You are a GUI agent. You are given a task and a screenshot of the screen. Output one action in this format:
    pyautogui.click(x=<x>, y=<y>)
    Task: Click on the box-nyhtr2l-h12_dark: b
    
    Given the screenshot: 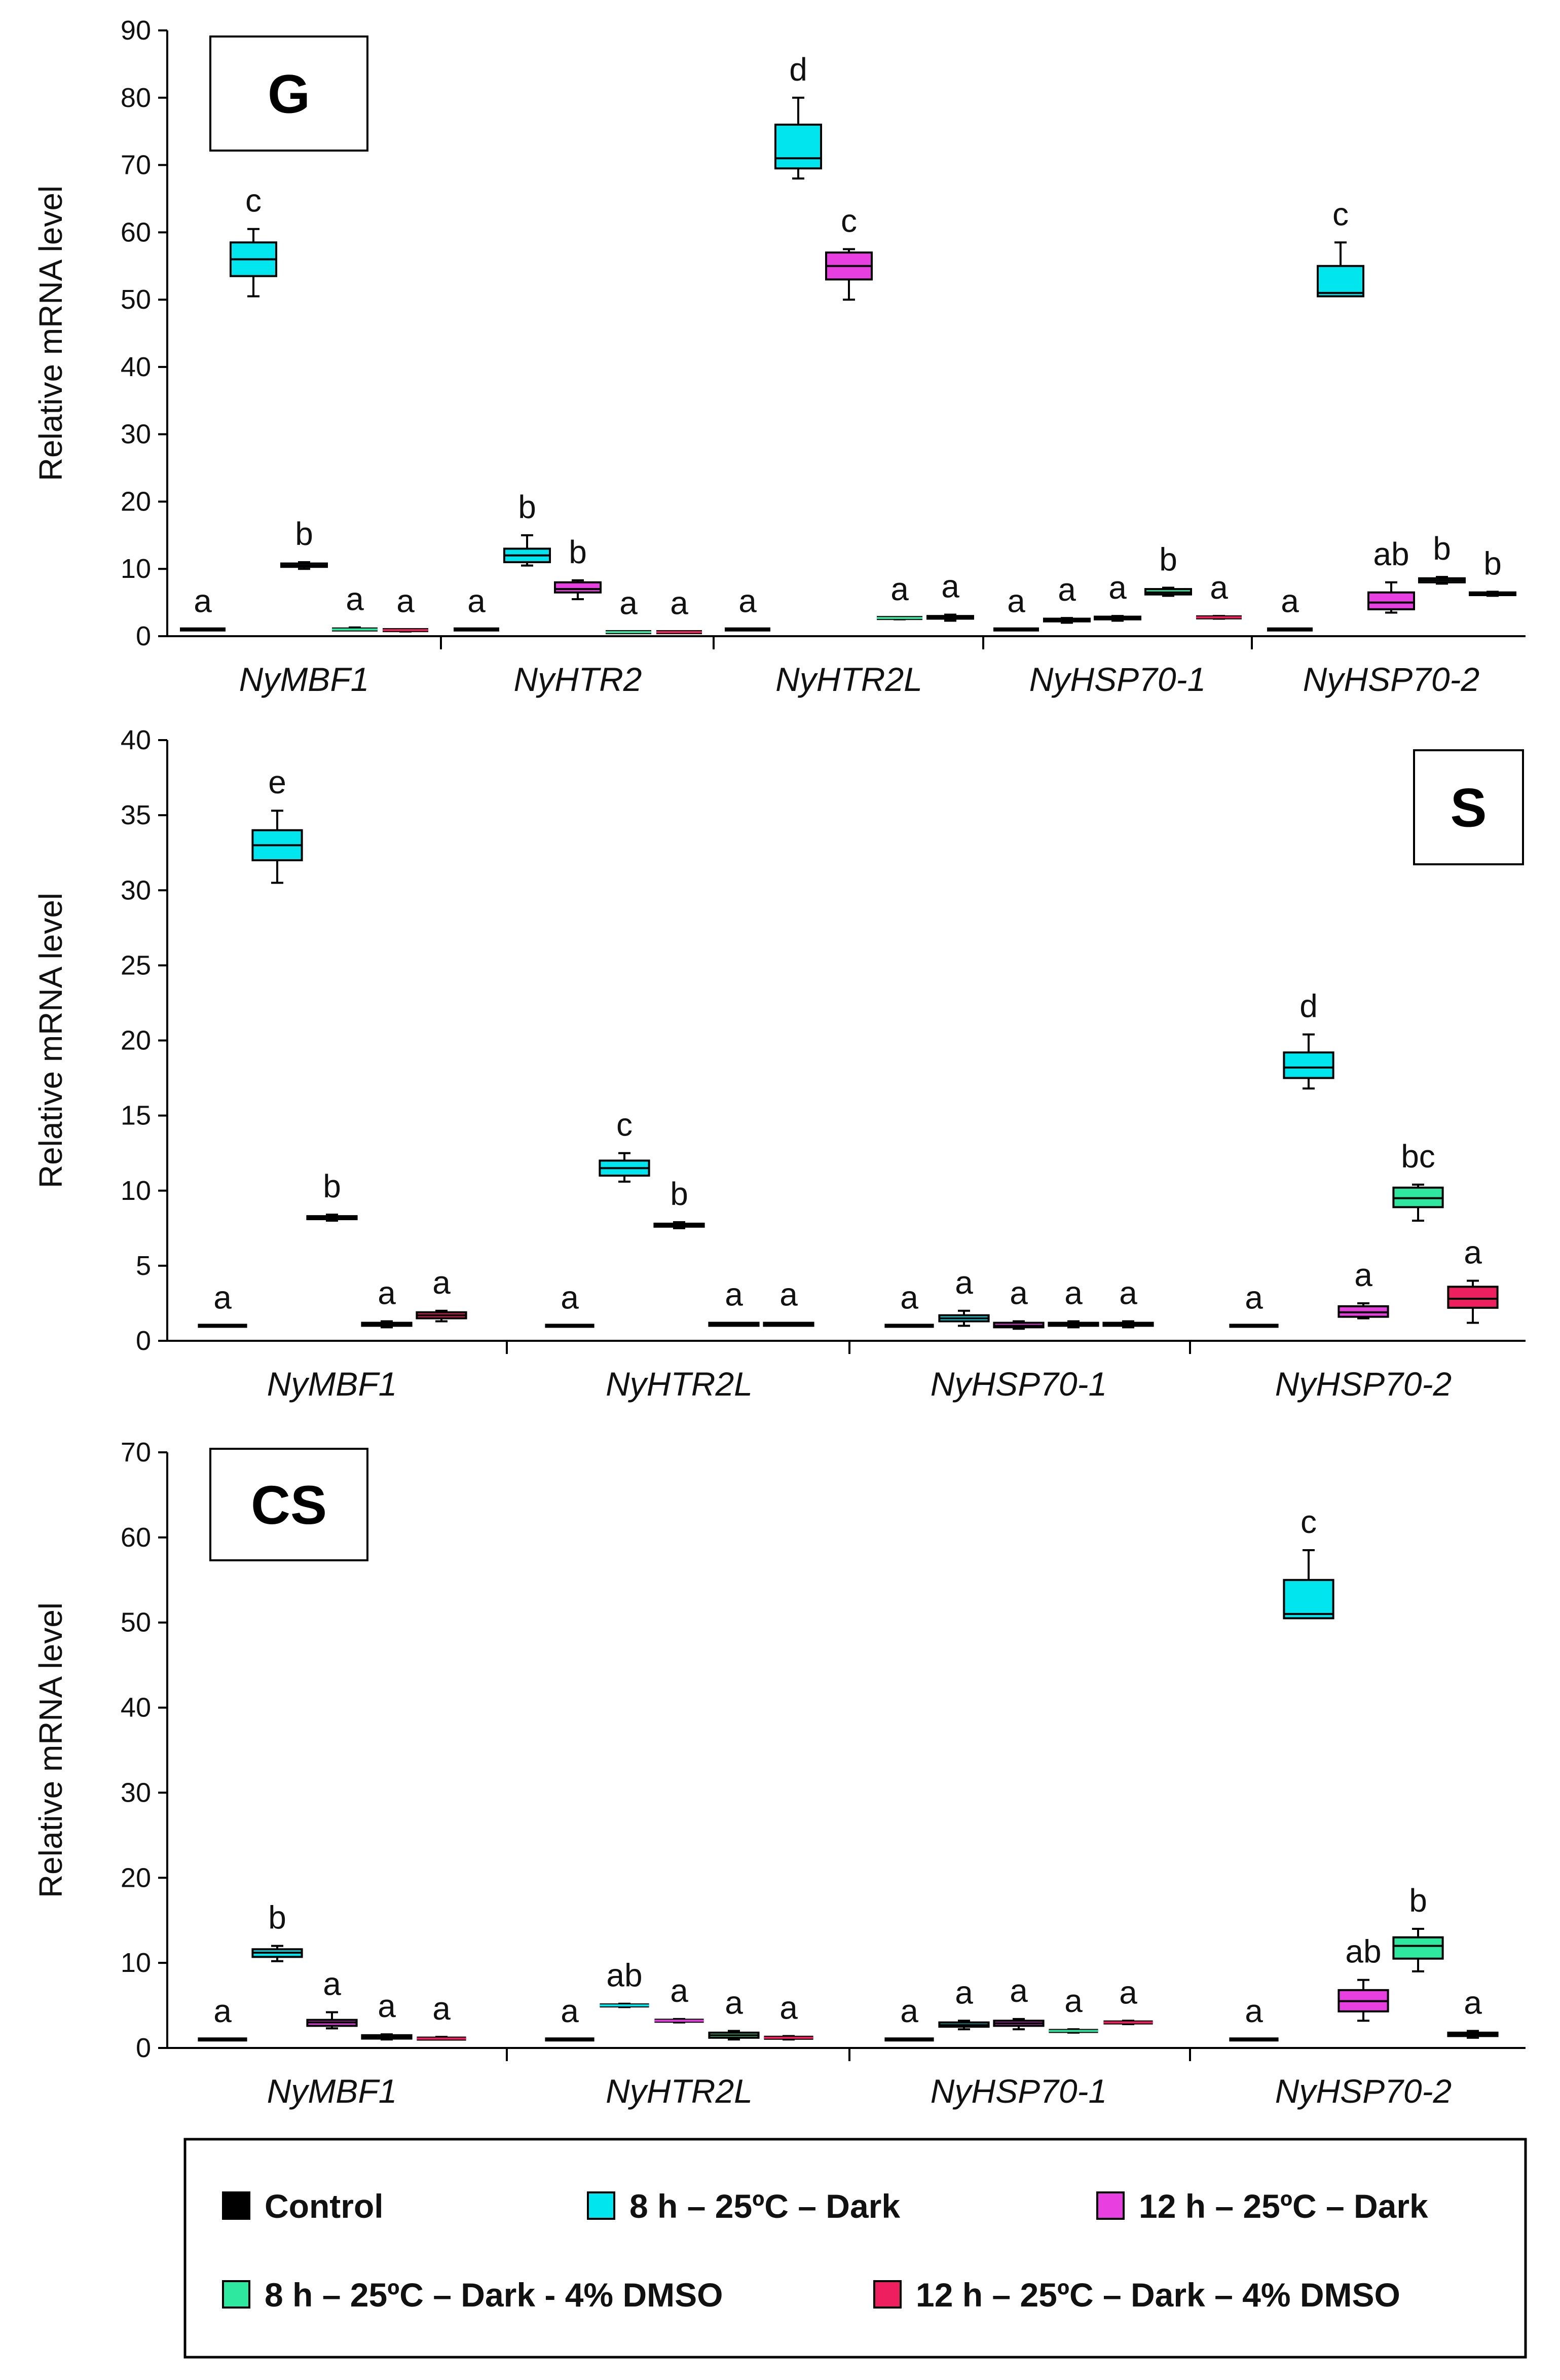 What is the action you would take?
    pyautogui.click(x=679, y=1202)
    